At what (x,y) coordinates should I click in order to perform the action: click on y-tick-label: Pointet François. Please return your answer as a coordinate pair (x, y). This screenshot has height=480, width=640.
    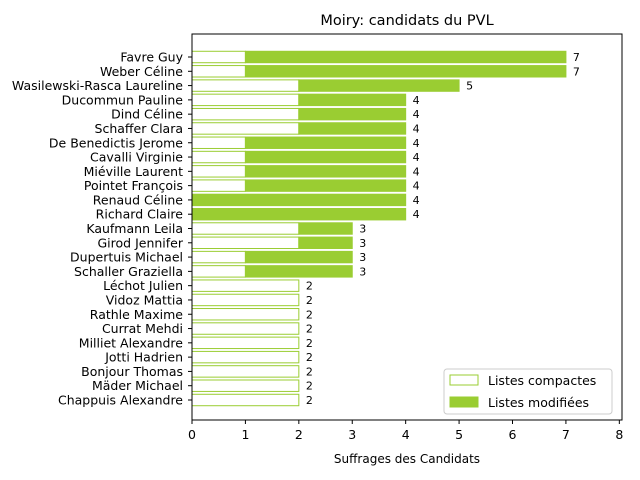
    Looking at the image, I should click on (133, 185).